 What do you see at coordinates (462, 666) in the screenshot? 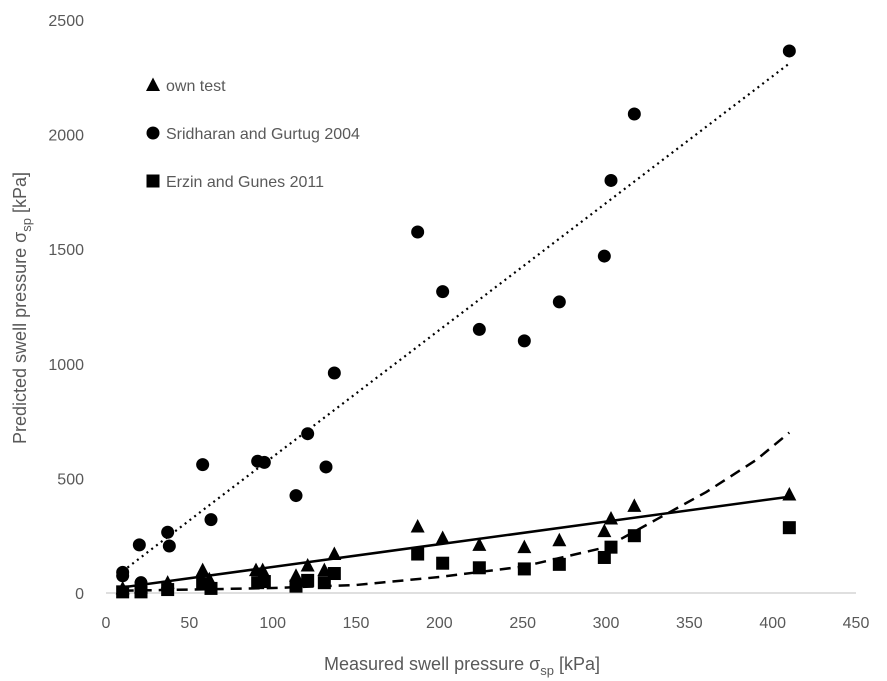
I see `x-axis-title: Measured swell pressure σsp [kPa]` at bounding box center [462, 666].